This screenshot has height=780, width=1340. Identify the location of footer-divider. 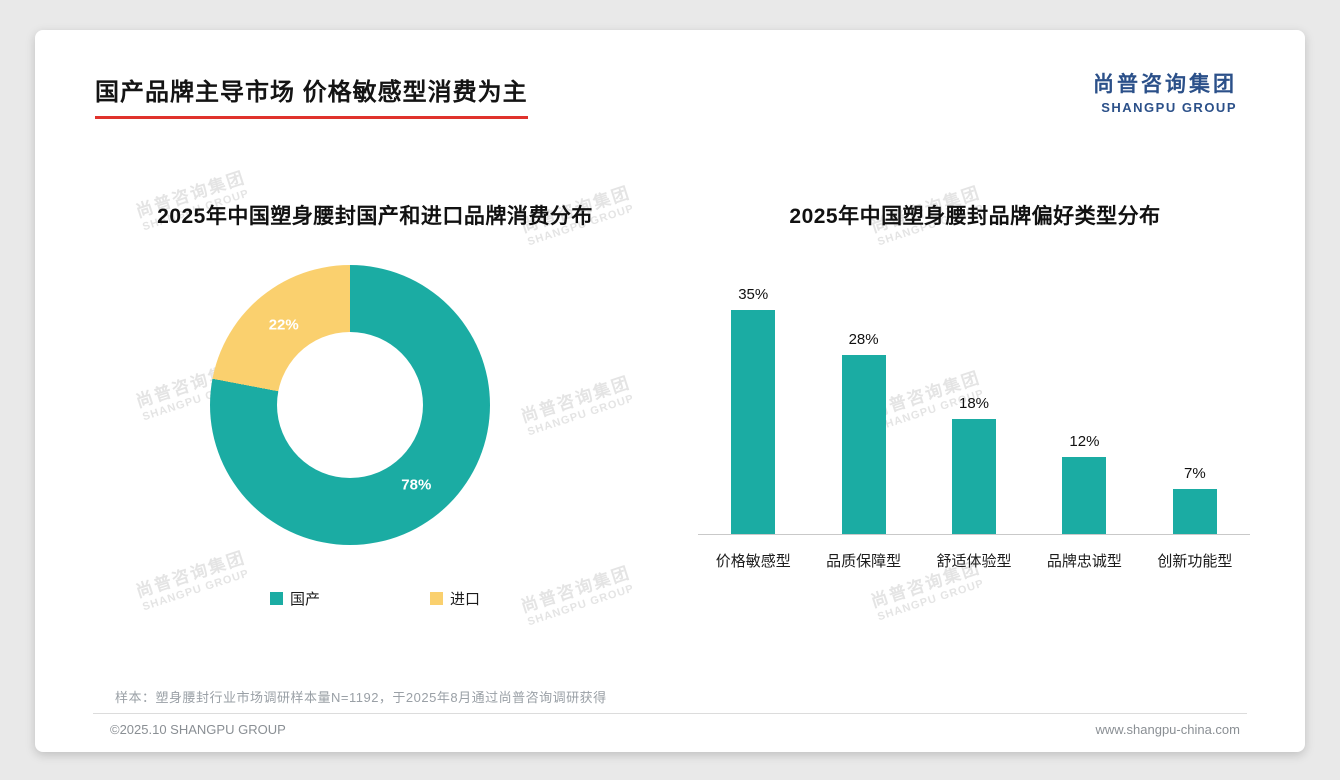
(670, 713).